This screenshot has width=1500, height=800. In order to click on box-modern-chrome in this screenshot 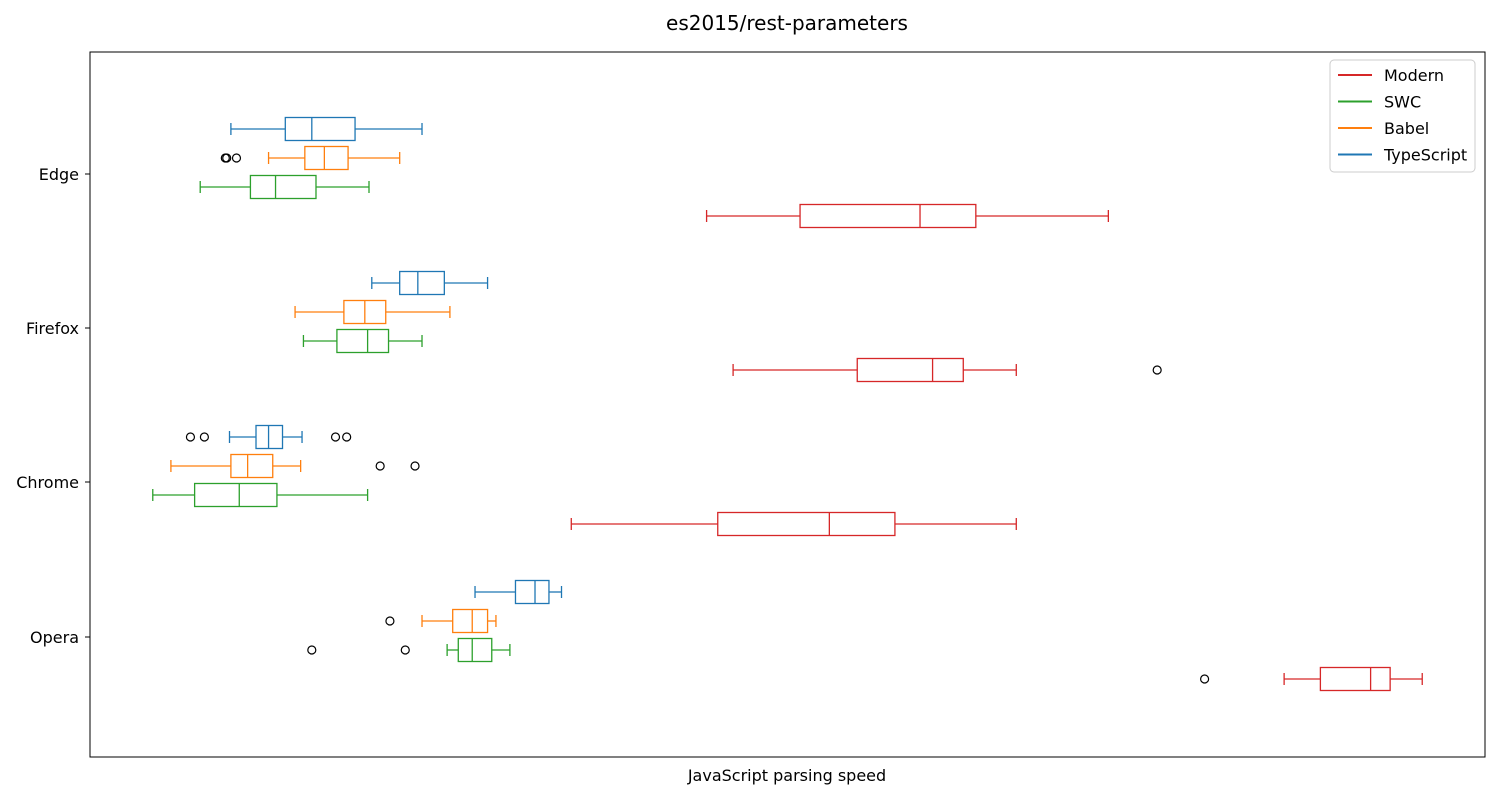, I will do `click(793, 524)`.